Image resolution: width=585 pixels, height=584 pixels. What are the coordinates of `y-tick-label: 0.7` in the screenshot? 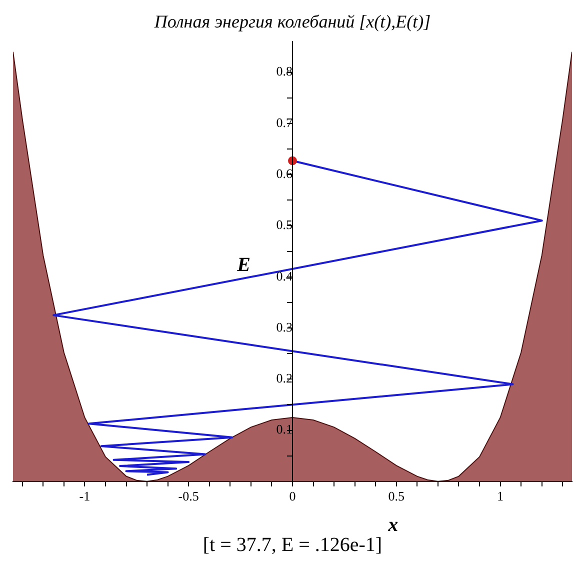 It's located at (284, 122).